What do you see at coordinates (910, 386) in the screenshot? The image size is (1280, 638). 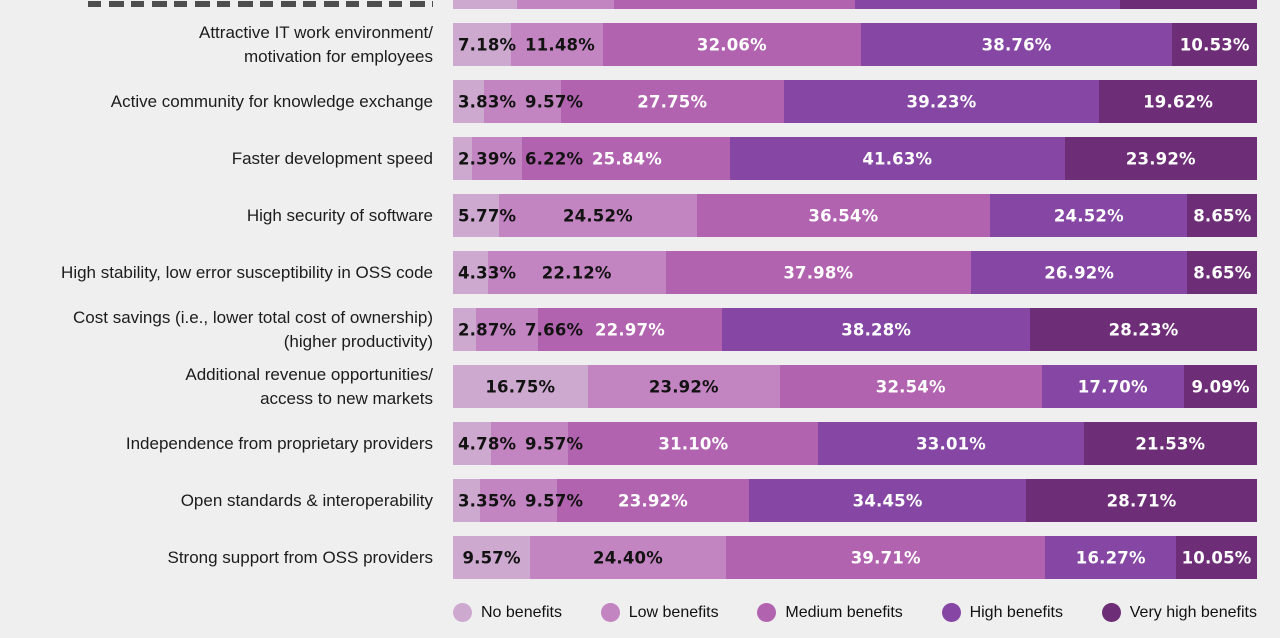 I see `segment-value-label: 32.54%` at bounding box center [910, 386].